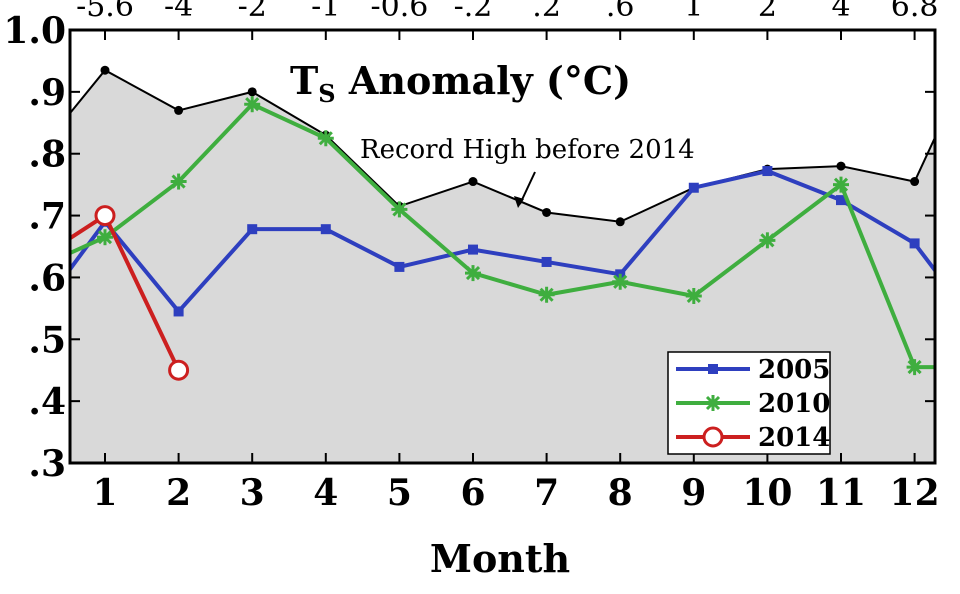  Describe the element at coordinates (104, 493) in the screenshot. I see `x-tick-label: 1` at that location.